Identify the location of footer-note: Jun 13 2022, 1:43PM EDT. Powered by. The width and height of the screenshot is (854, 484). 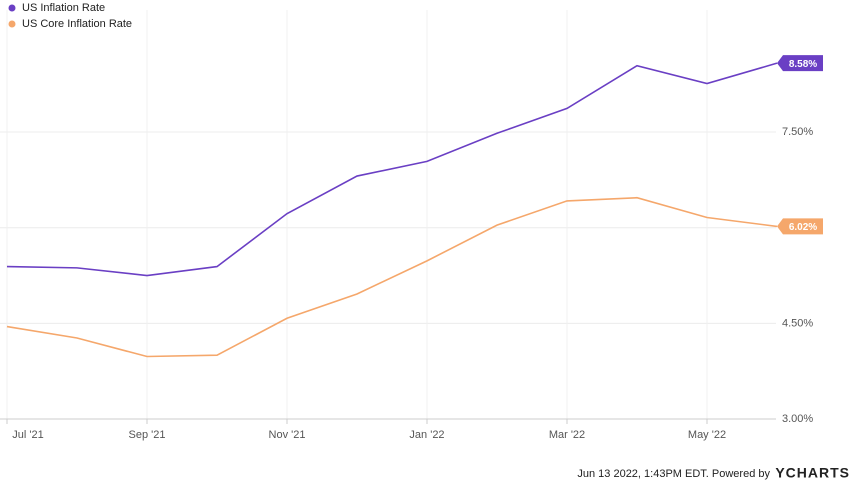
(673, 474).